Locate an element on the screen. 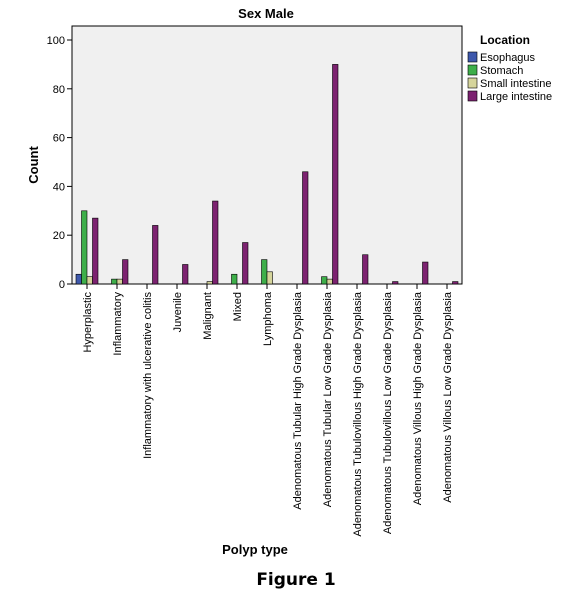  x-tick-label: Adenomatous Villous Low Grade Dysplasia is located at coordinates (448, 397).